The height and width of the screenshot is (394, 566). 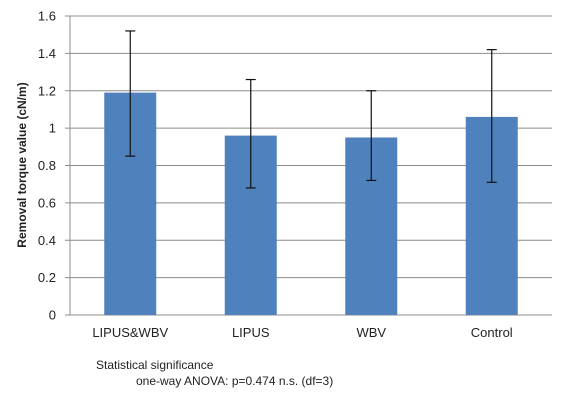 I want to click on y-tick-label: 1.2, so click(x=47, y=90).